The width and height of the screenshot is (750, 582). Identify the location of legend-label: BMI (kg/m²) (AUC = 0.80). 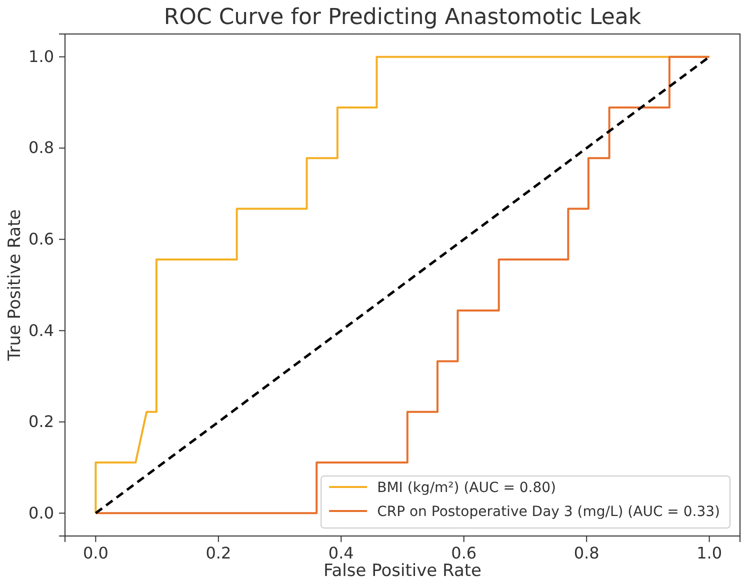
(466, 488).